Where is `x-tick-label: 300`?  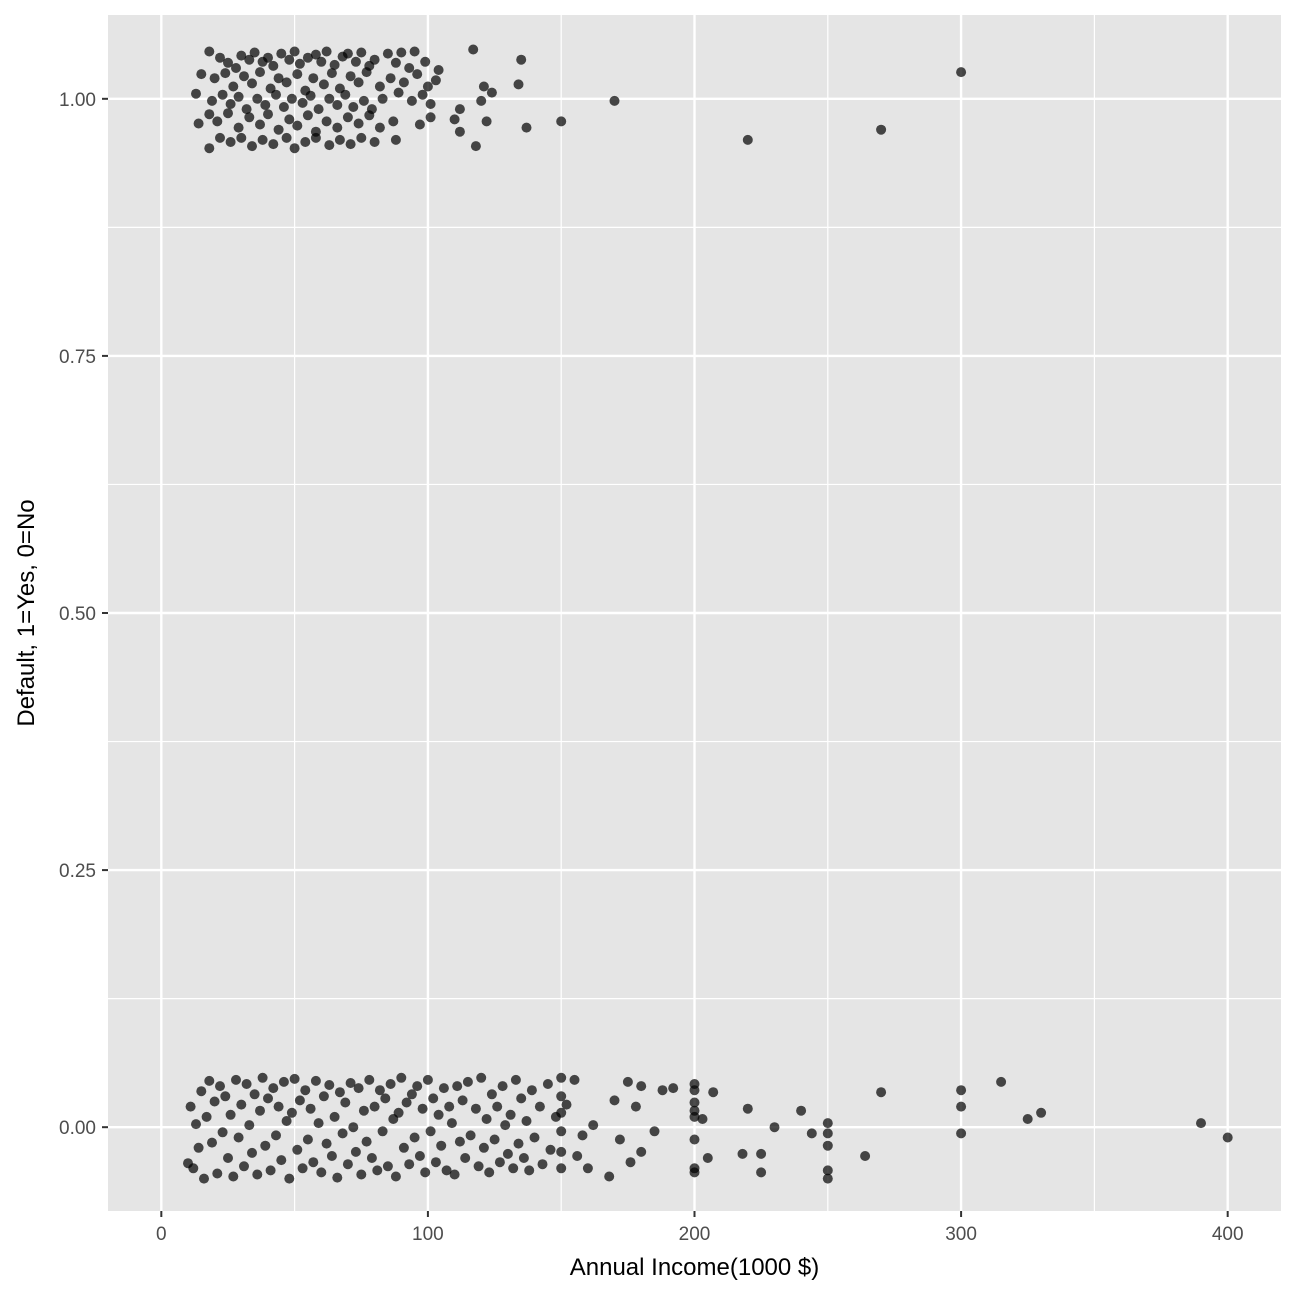 x-tick-label: 300 is located at coordinates (961, 1234).